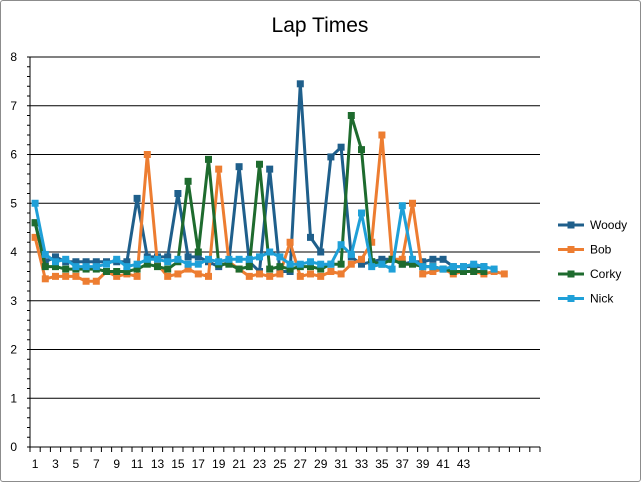 Image resolution: width=641 pixels, height=482 pixels. Describe the element at coordinates (608, 225) in the screenshot. I see `legend-label: Woody` at that location.